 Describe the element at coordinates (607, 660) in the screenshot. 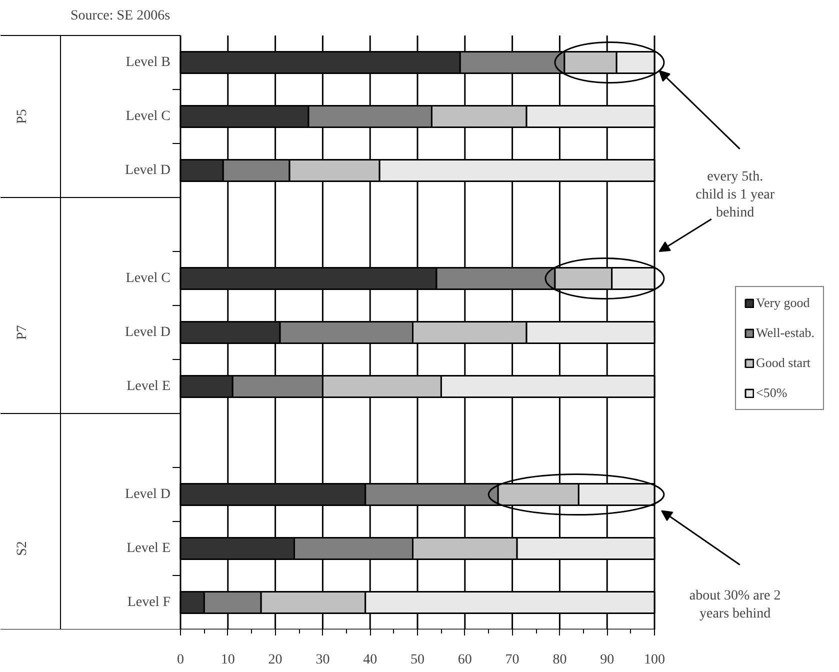

I see `x-tick-label: 90` at that location.